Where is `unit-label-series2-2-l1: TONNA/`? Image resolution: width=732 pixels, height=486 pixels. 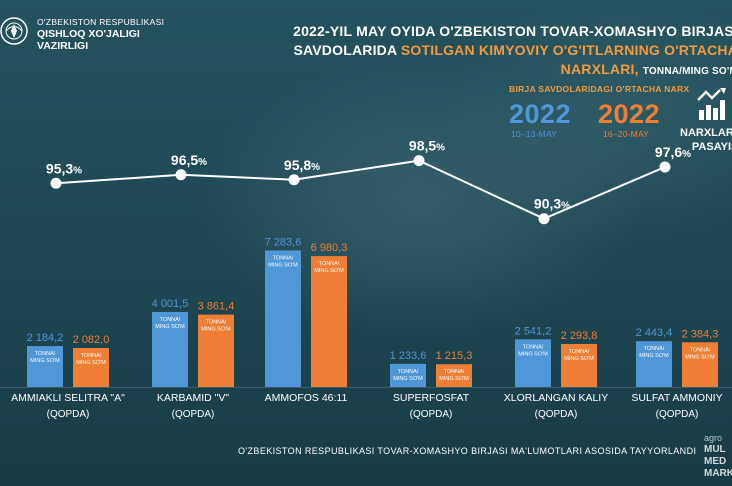
unit-label-series2-2-l1: TONNA/ is located at coordinates (329, 264).